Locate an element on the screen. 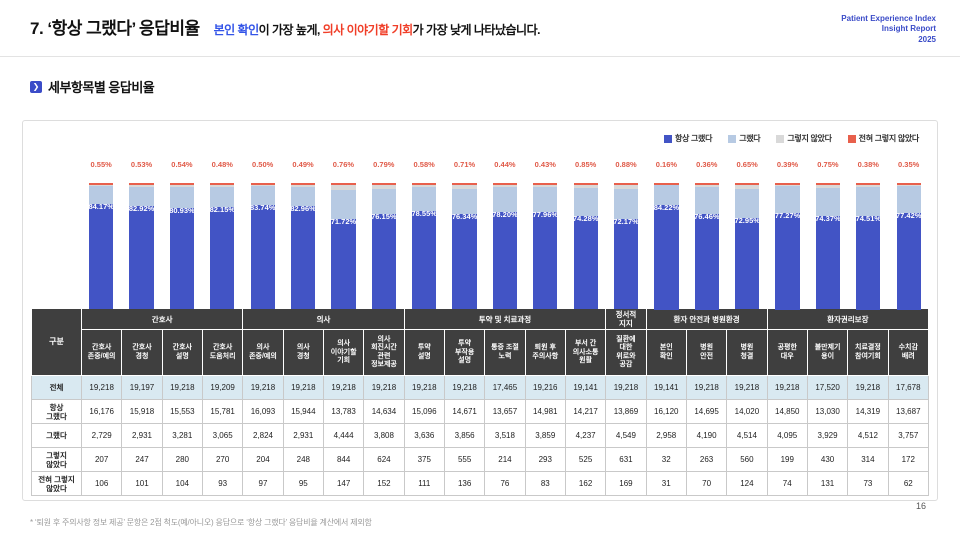 This screenshot has height=540, width=960. legend-item: 항상 그랬다 is located at coordinates (688, 138).